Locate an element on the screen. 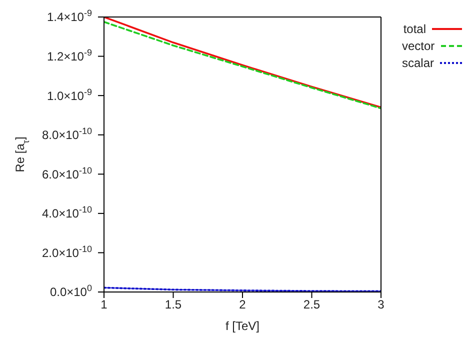  x-tick-label: 2.5 is located at coordinates (311, 305).